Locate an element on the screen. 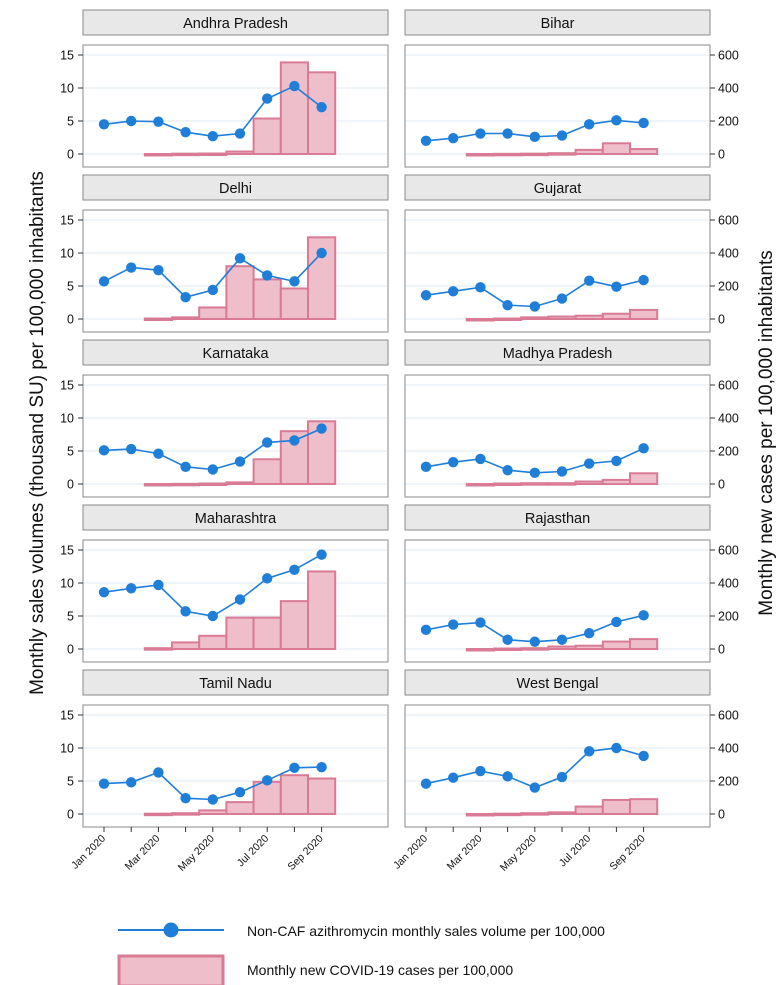 This screenshot has height=985, width=783. panel-rajasthan: Rajasthan 0 200 400 600 is located at coordinates (571, 583).